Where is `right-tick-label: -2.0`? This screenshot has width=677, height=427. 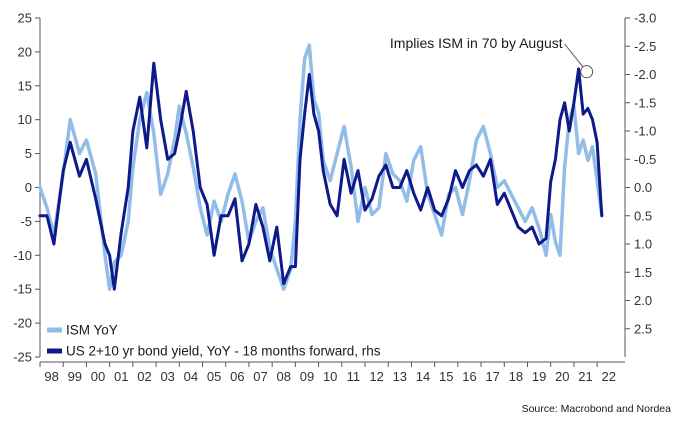 right-tick-label: -2.0 is located at coordinates (645, 74).